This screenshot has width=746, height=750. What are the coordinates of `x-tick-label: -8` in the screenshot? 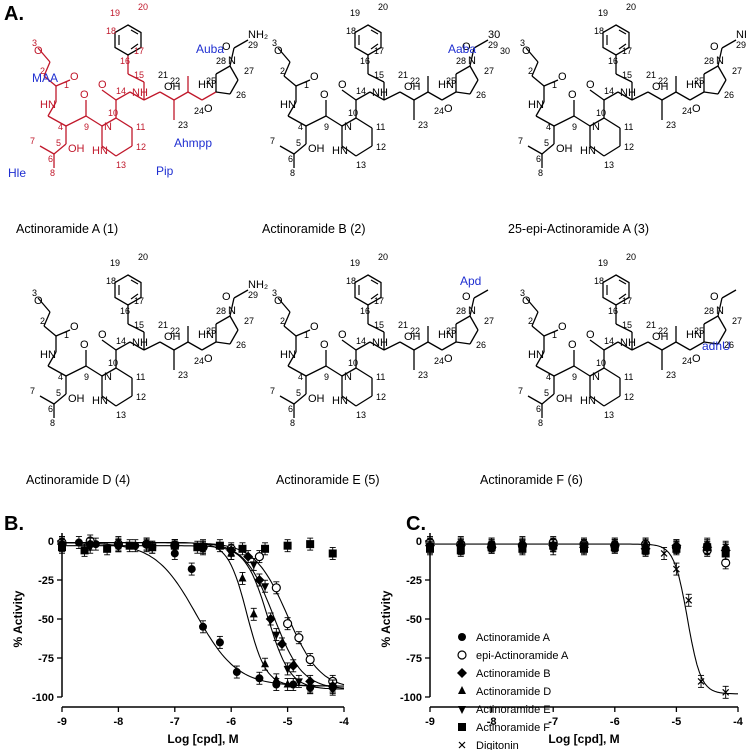 It's located at (492, 722).